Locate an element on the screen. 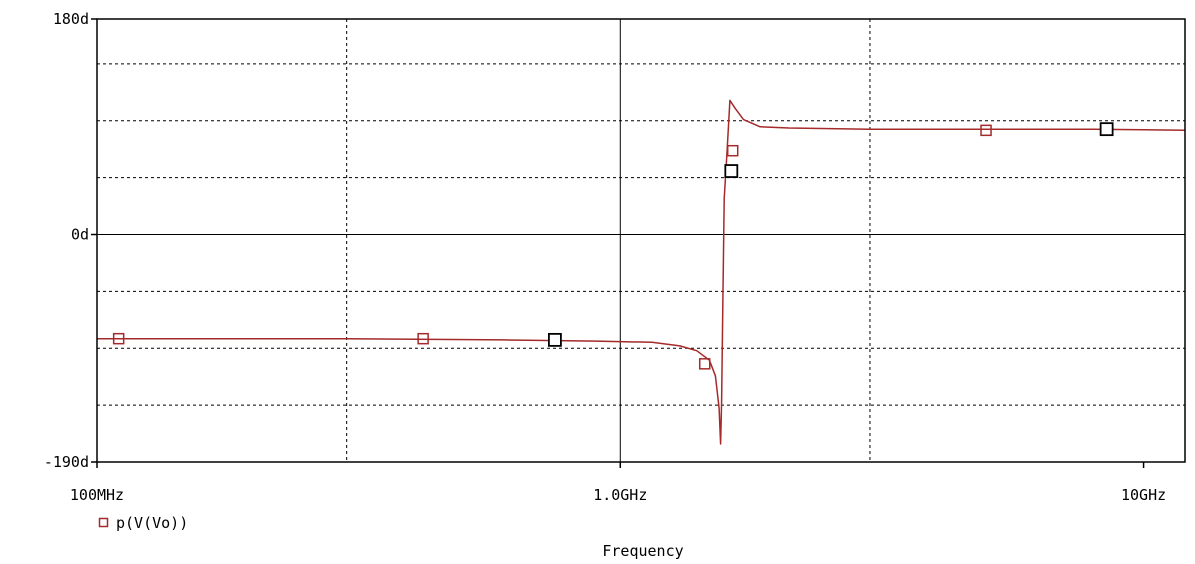 This screenshot has height=564, width=1195. x-tick-label: 100MHz is located at coordinates (97, 495).